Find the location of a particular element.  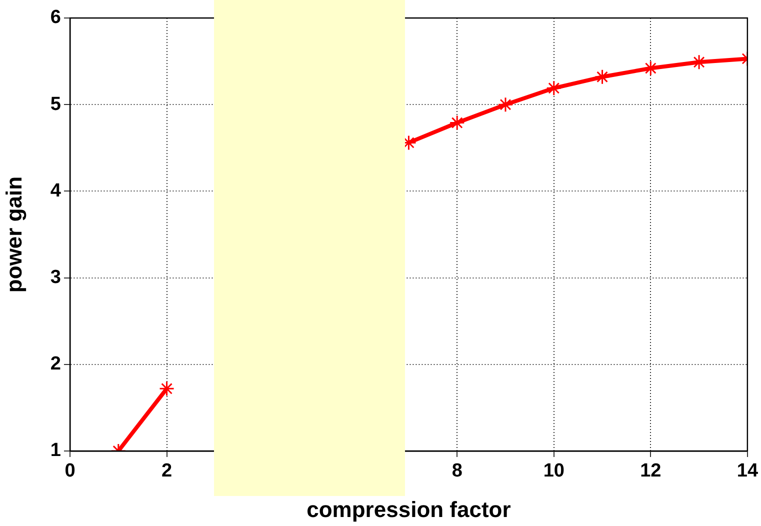

x-axis-title: compression factor is located at coordinates (409, 509).